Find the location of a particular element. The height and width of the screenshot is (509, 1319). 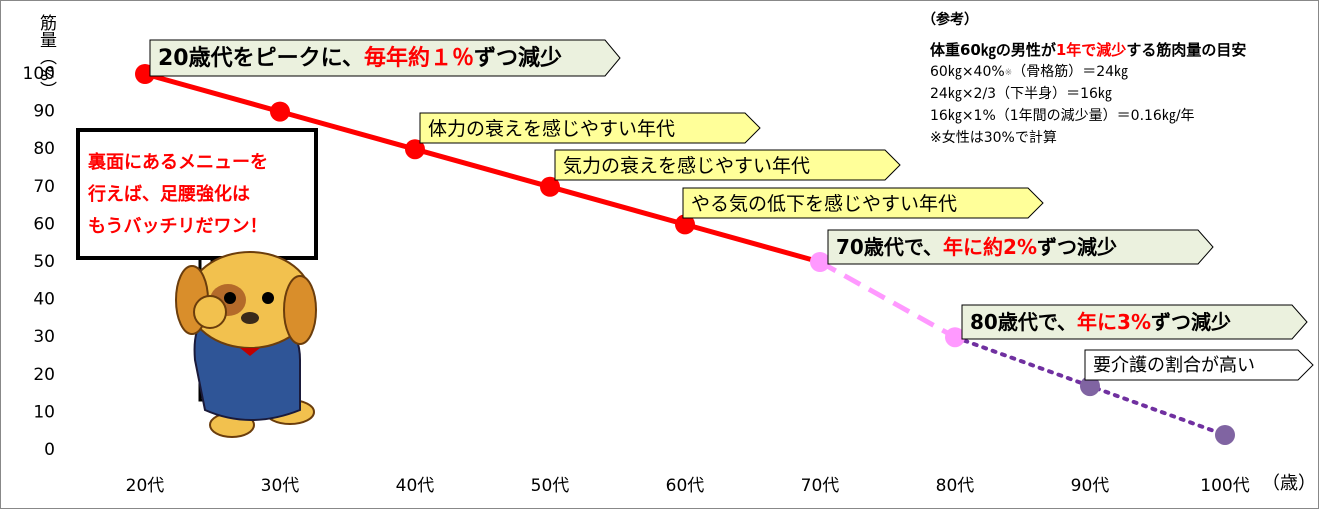

annotation-part: 体力の衰えを感じやすい年代 is located at coordinates (551, 129).